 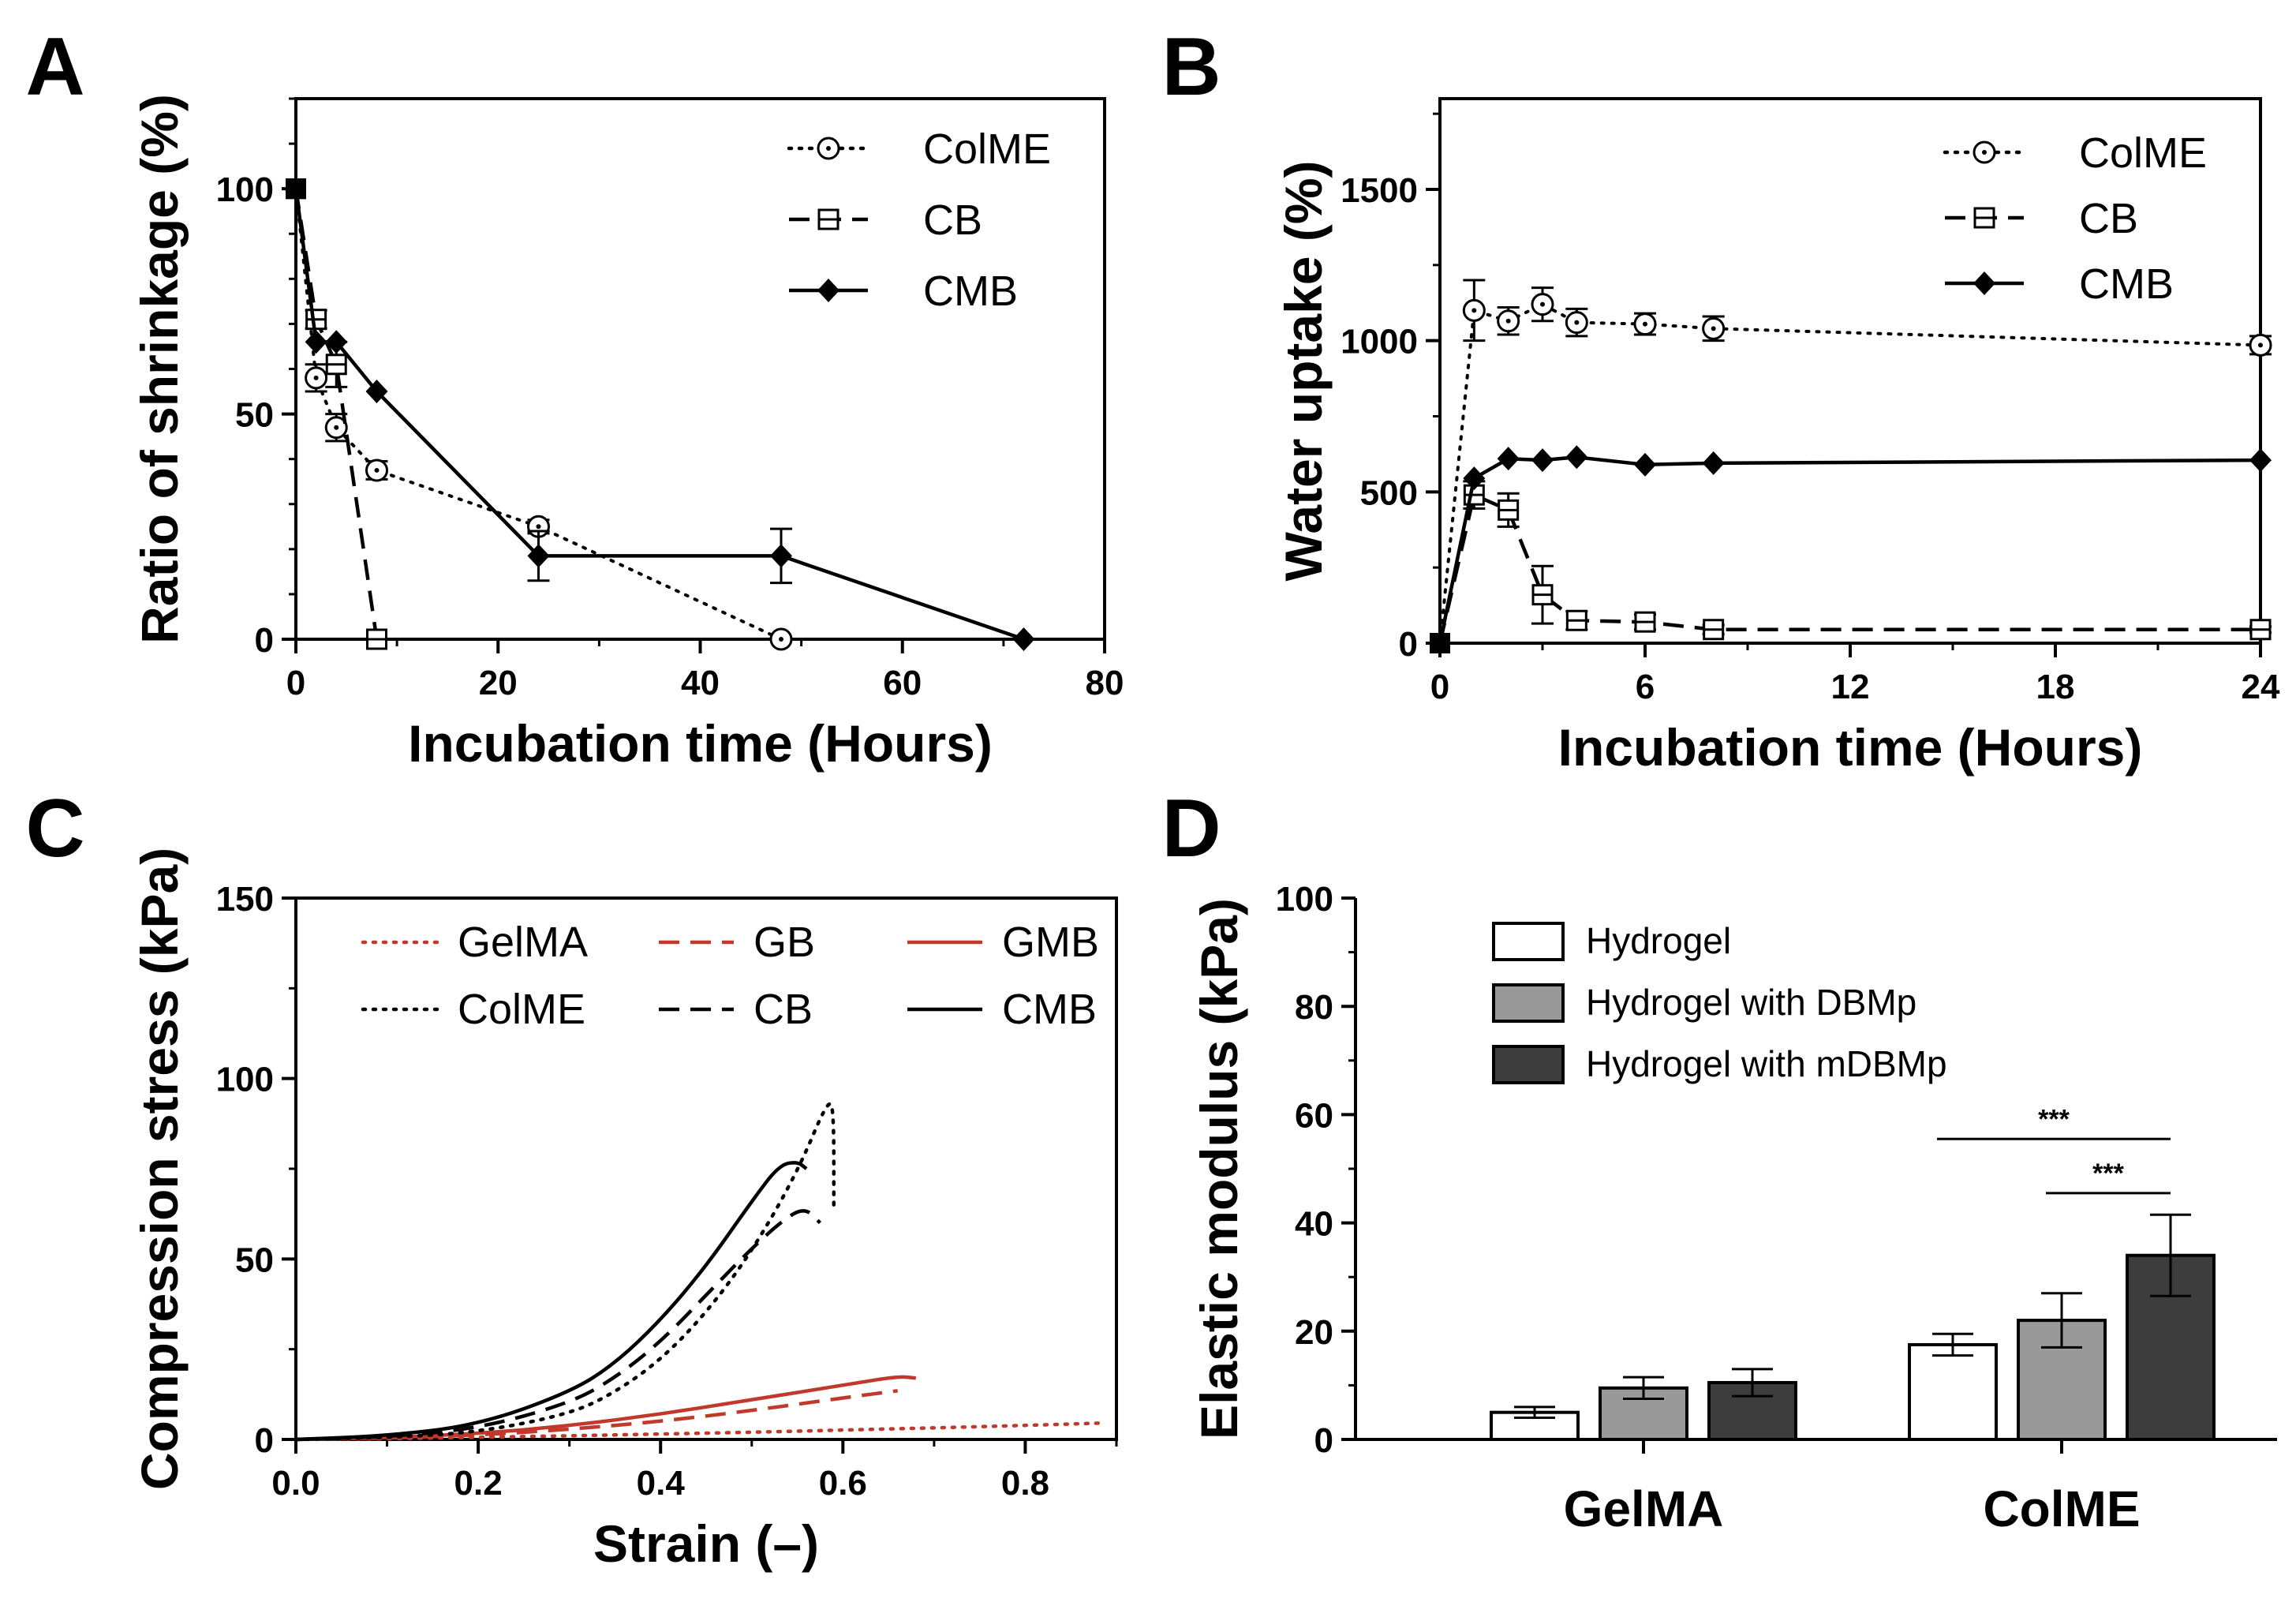 What do you see at coordinates (1191, 67) in the screenshot?
I see `panel-letter: B` at bounding box center [1191, 67].